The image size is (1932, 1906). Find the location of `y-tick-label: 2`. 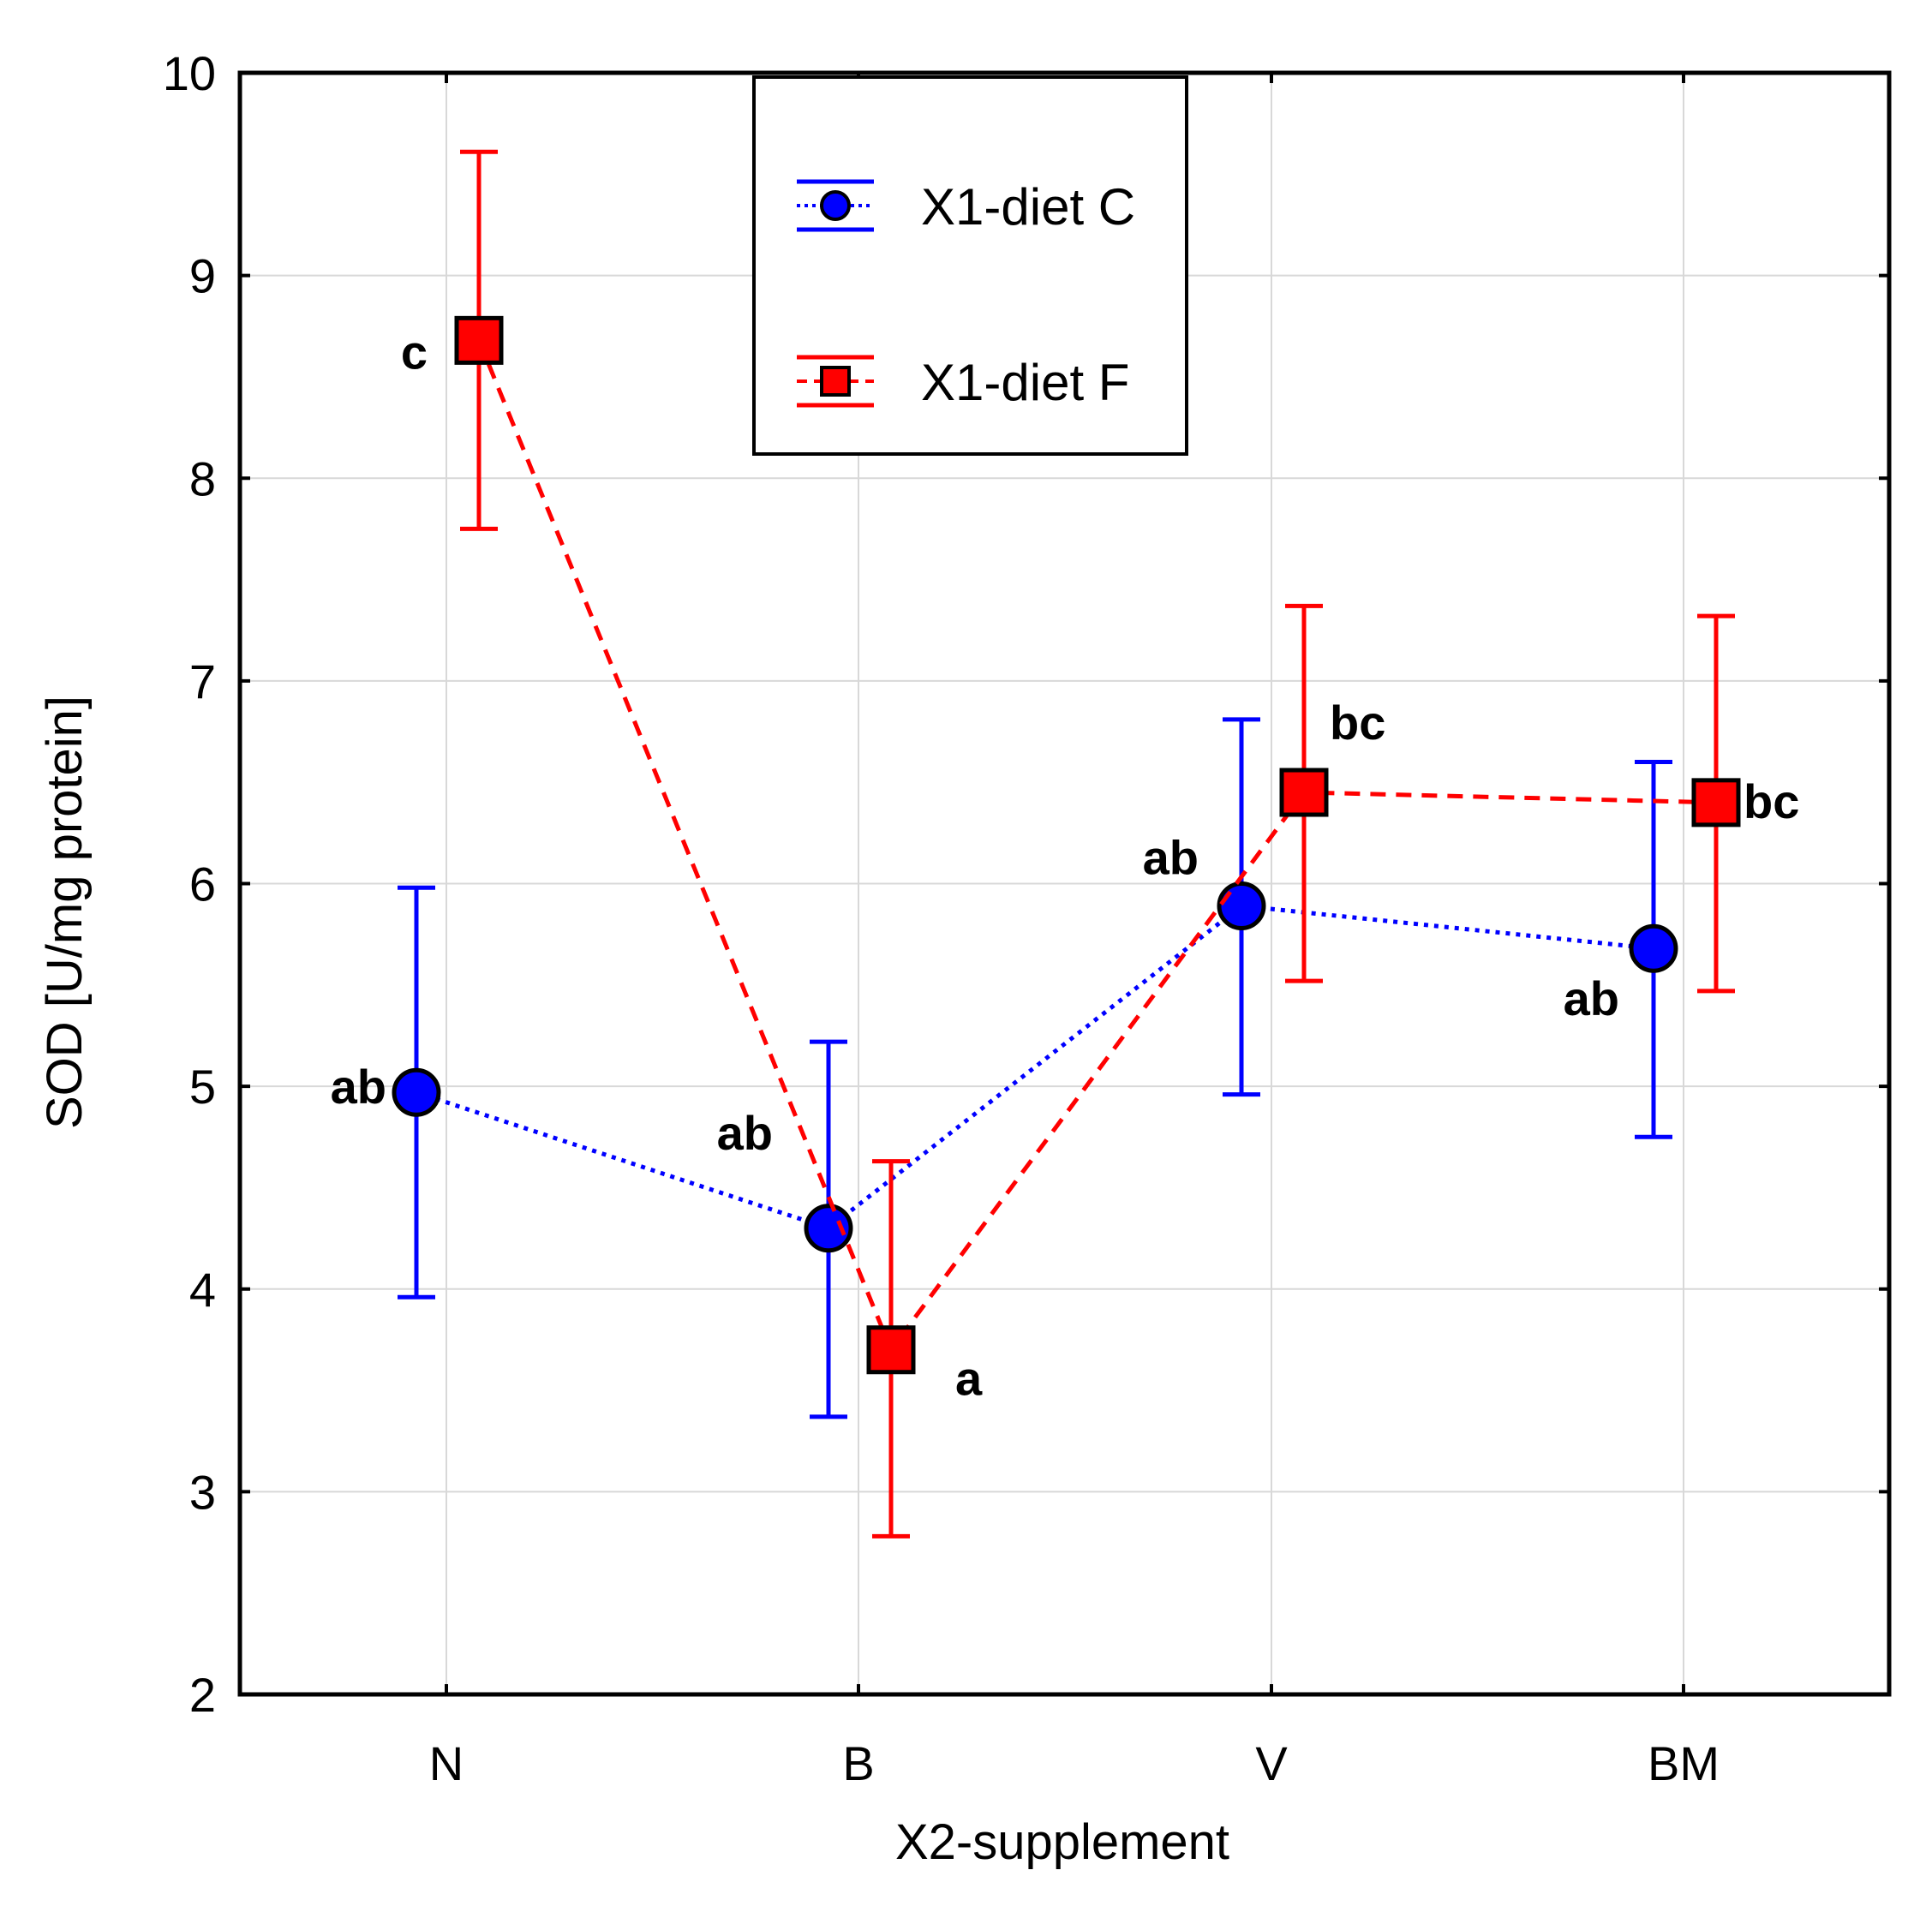

y-tick-label: 2 is located at coordinates (202, 1695).